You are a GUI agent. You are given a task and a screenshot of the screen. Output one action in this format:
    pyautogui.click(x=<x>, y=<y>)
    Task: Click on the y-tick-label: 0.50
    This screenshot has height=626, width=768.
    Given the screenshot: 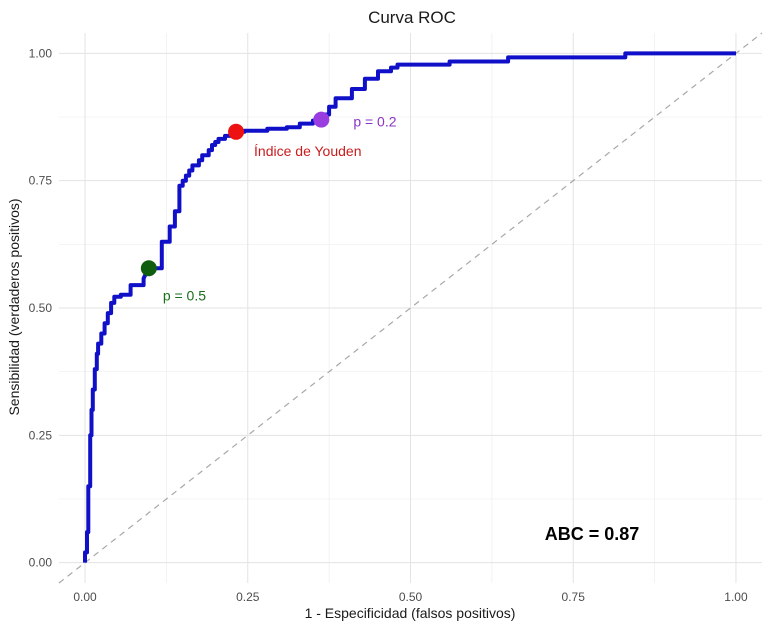 What is the action you would take?
    pyautogui.click(x=41, y=308)
    